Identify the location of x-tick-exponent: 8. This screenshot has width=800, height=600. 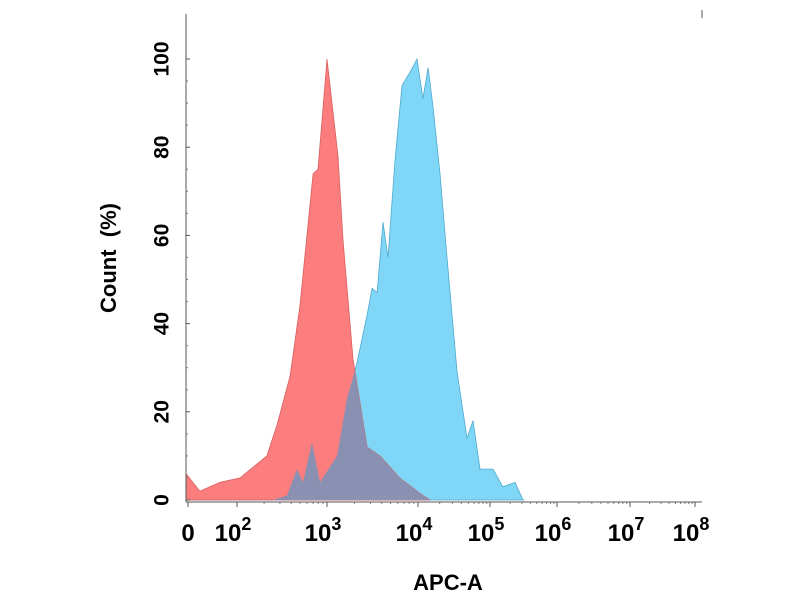
(704, 524).